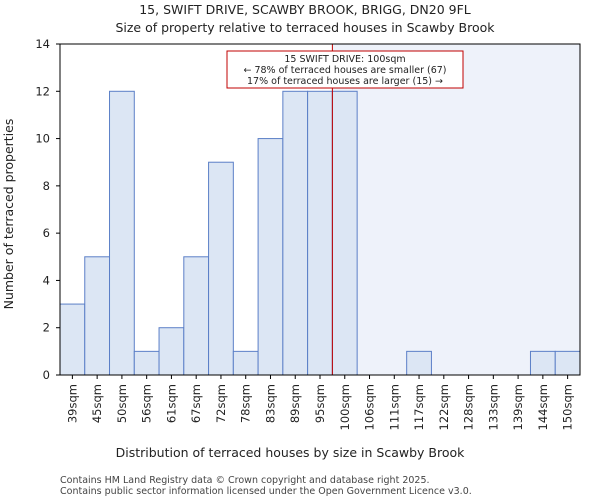 The width and height of the screenshot is (600, 500). Describe the element at coordinates (246, 403) in the screenshot. I see `x-tick-label: 78sqm` at that location.